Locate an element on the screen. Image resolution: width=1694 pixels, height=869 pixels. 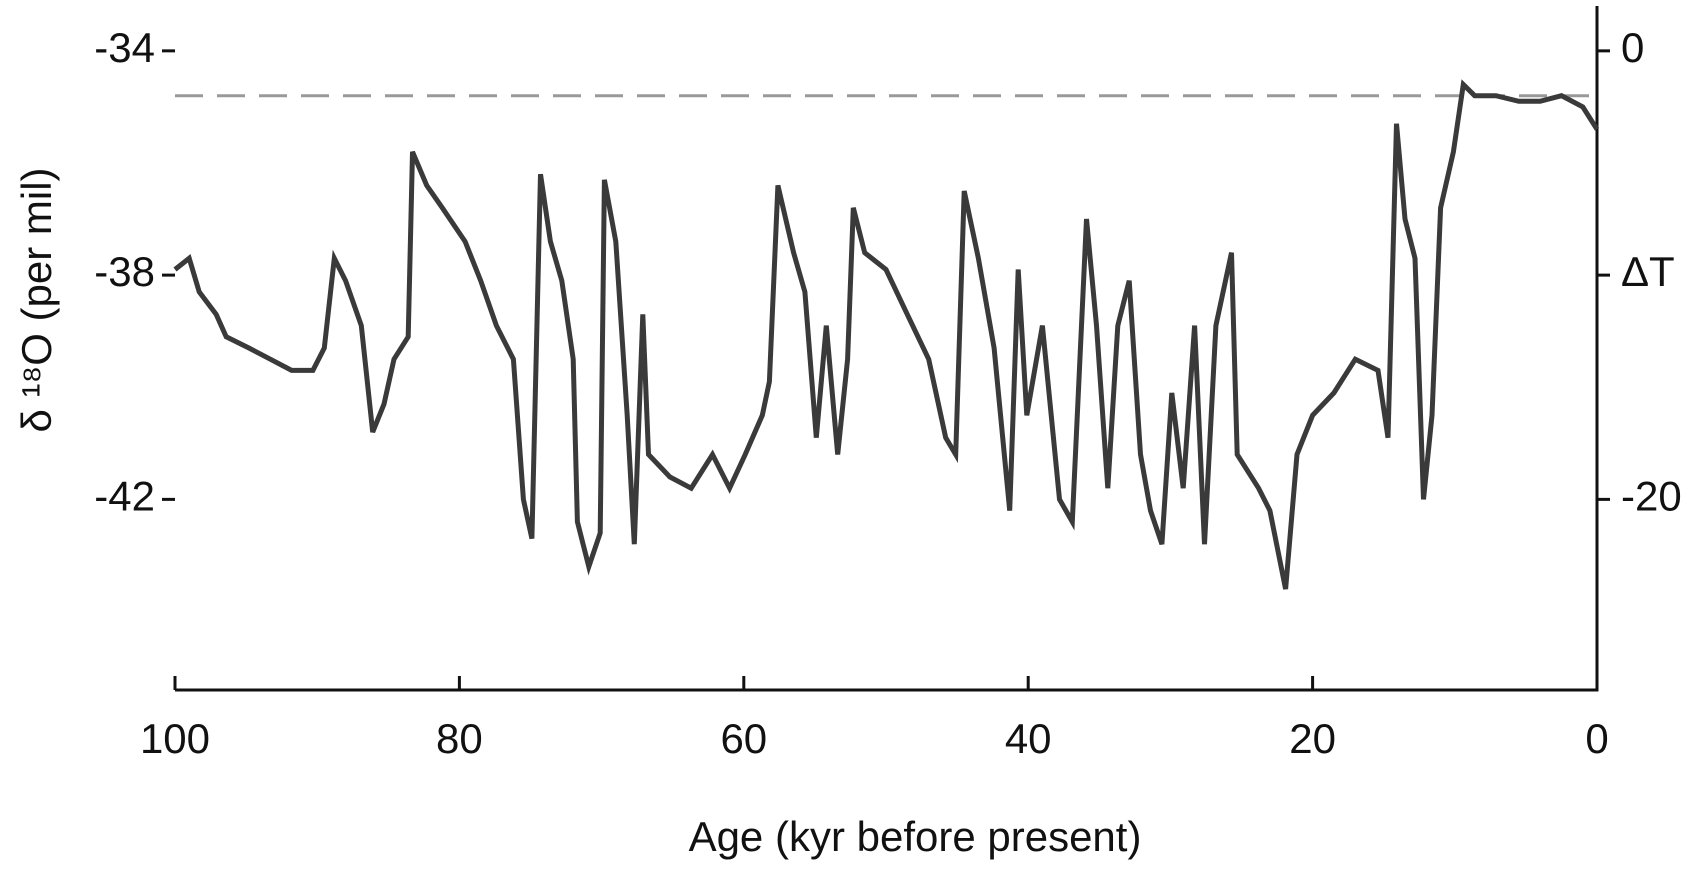
x-tick-label: 20 is located at coordinates (1312, 738).